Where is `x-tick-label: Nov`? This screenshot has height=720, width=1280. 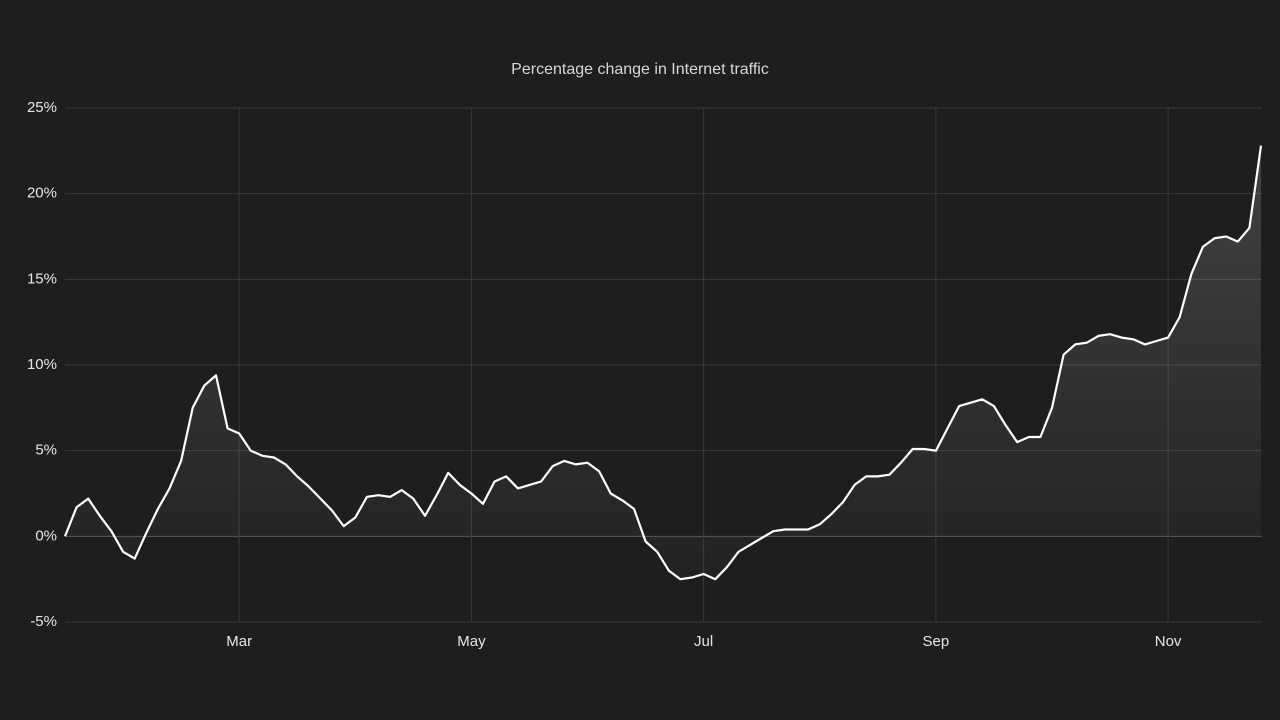
x-tick-label: Nov is located at coordinates (1168, 641).